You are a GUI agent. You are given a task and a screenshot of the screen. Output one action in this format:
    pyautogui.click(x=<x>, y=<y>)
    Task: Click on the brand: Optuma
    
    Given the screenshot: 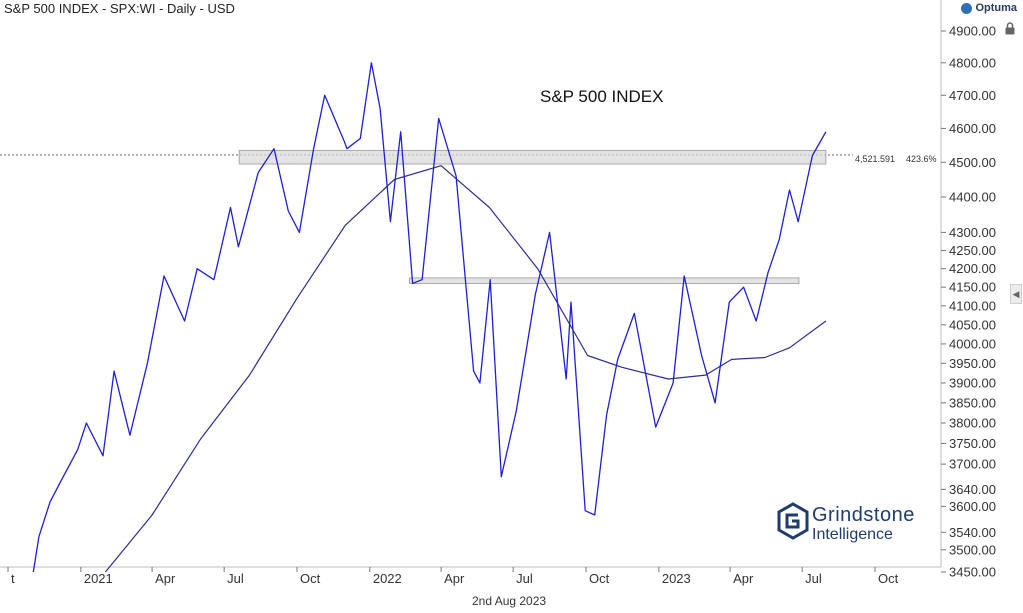 What is the action you would take?
    pyautogui.click(x=989, y=8)
    